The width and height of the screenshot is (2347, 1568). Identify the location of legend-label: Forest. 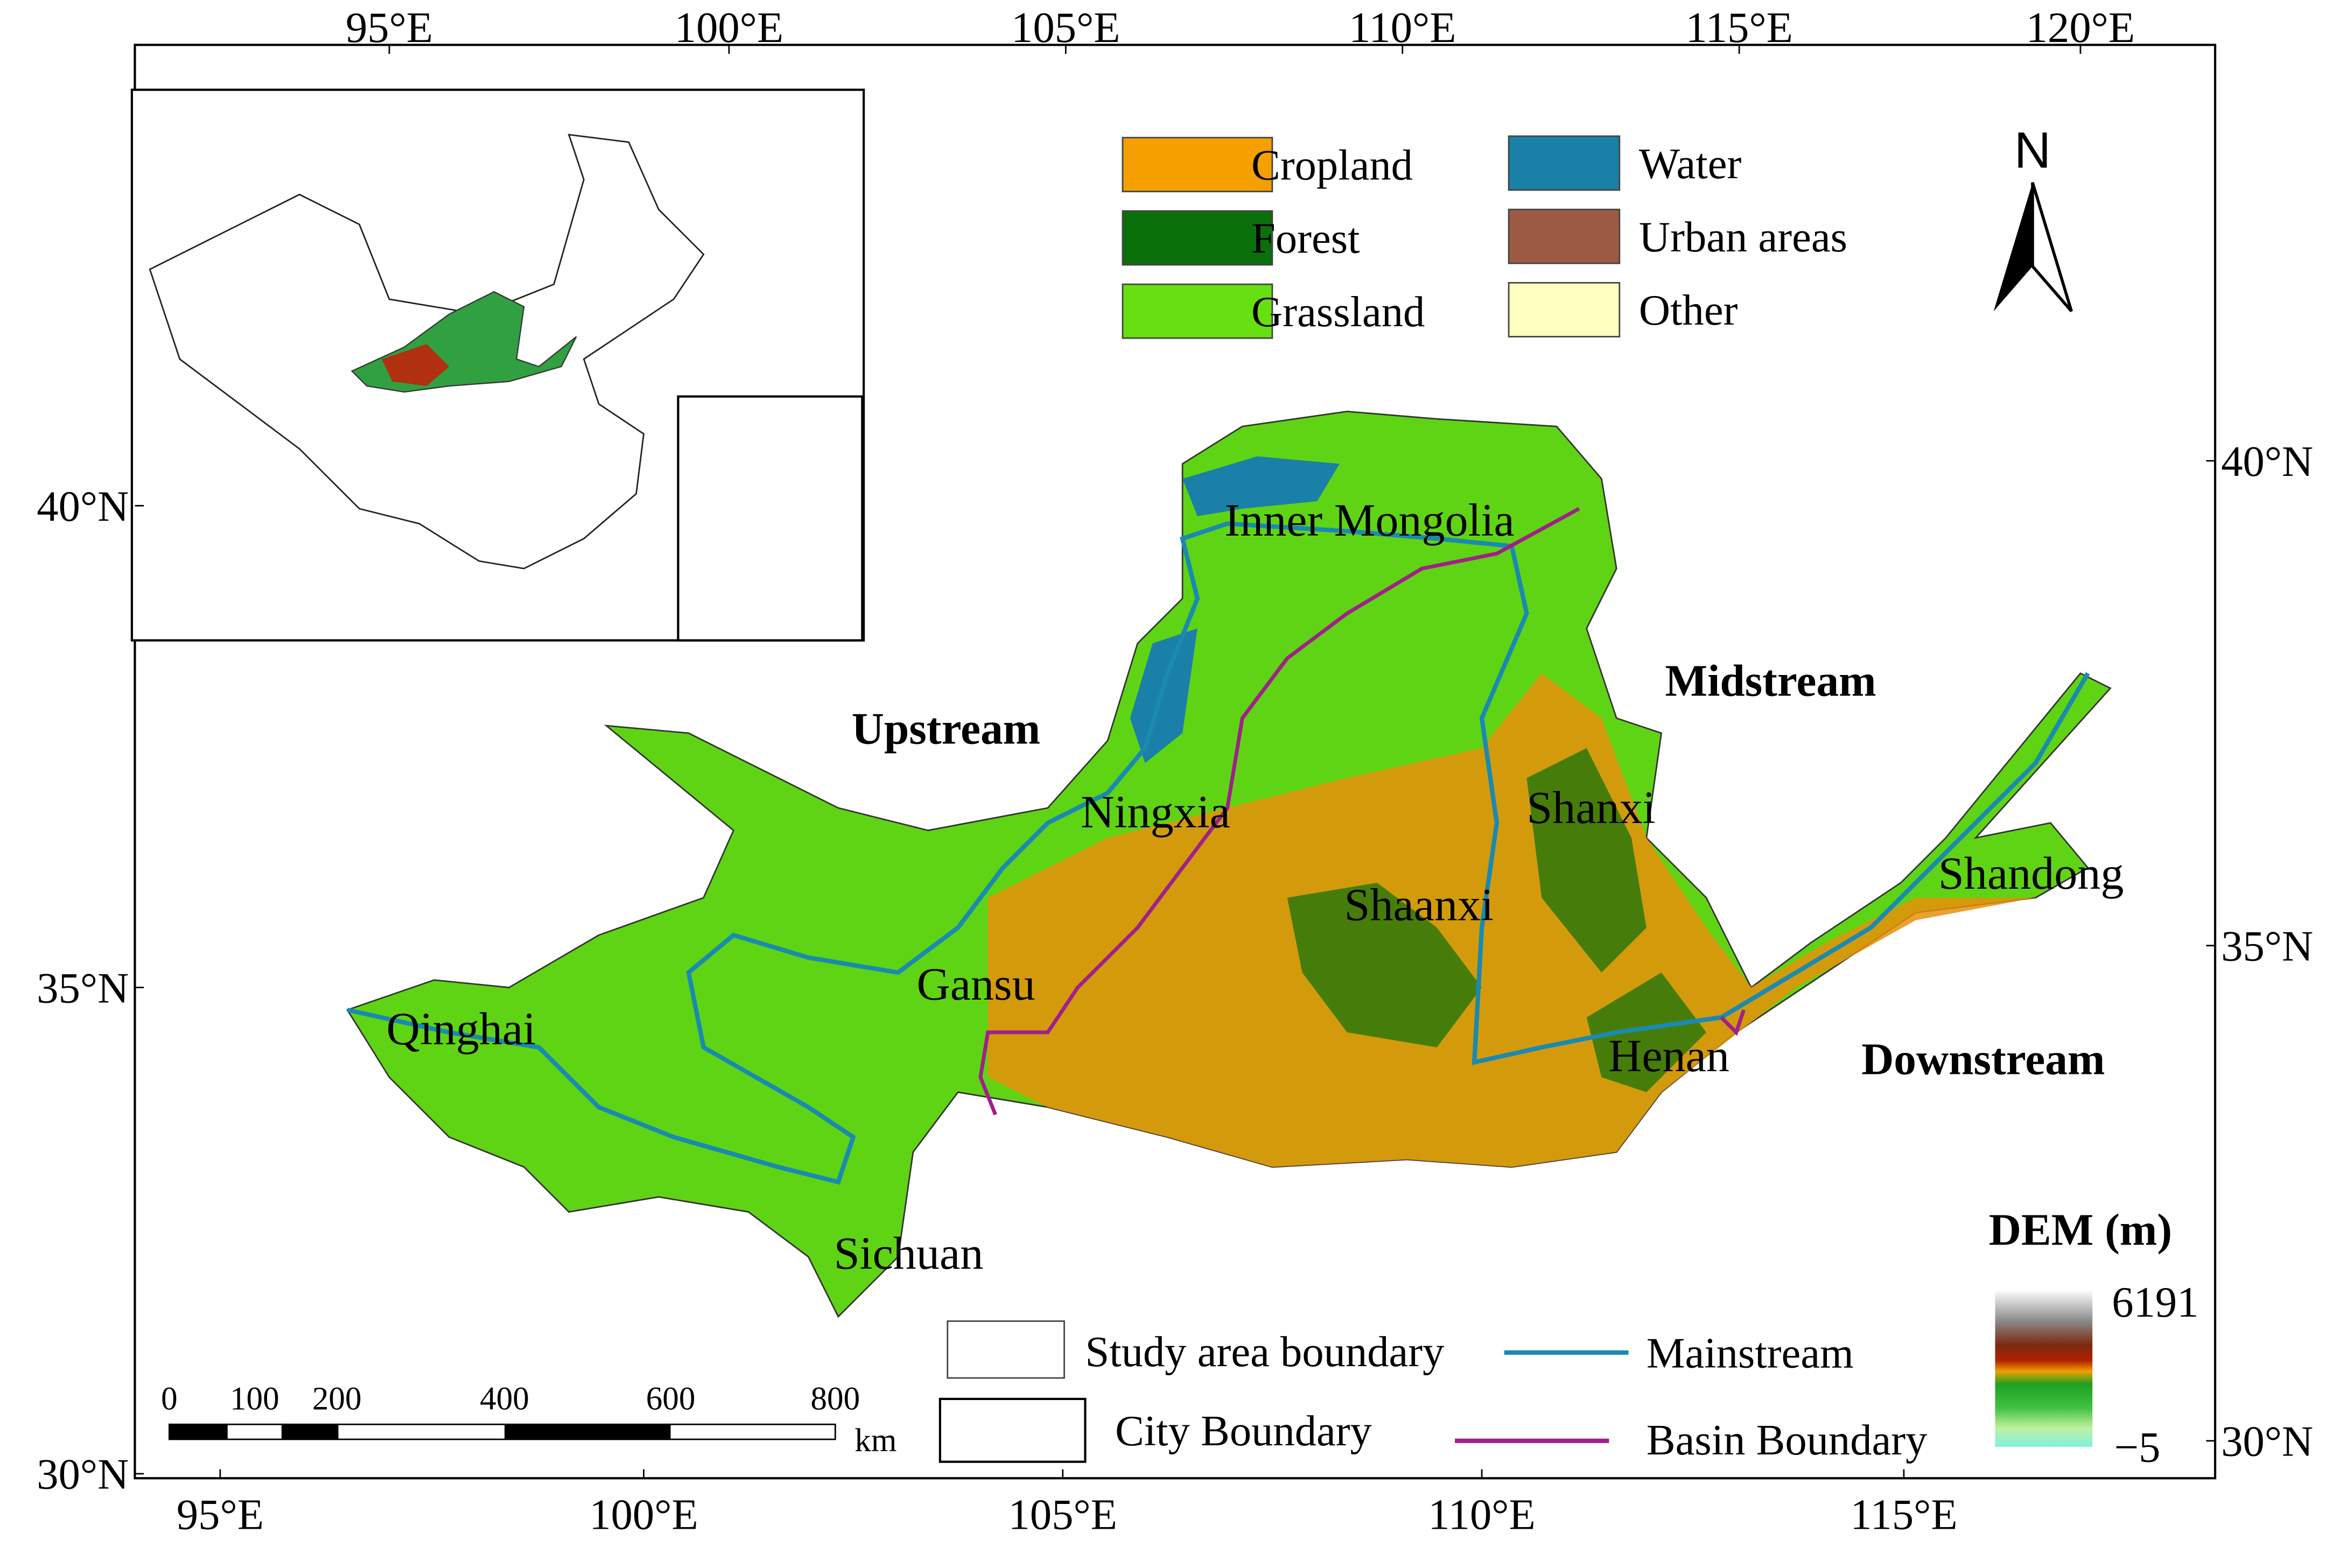
(1305, 239).